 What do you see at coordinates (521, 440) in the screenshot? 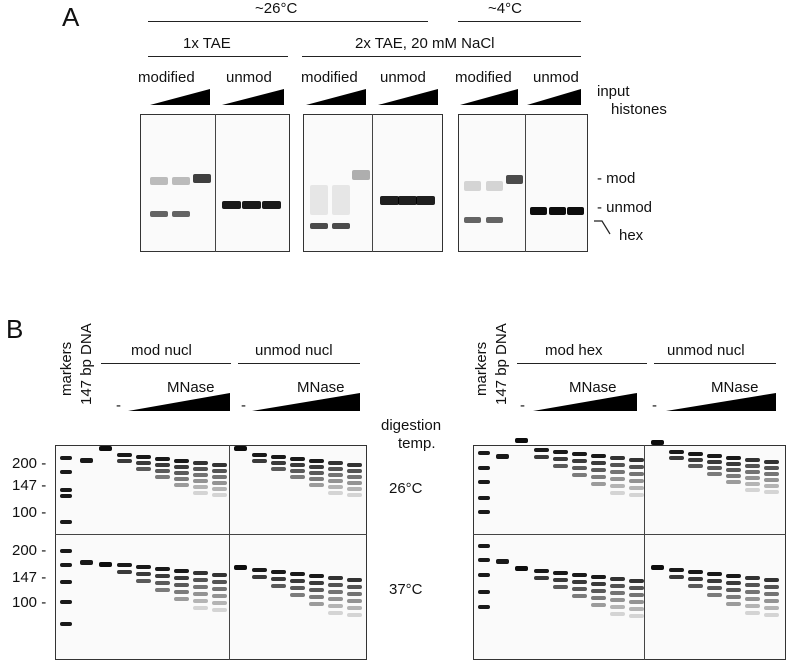
I see `gel-band` at bounding box center [521, 440].